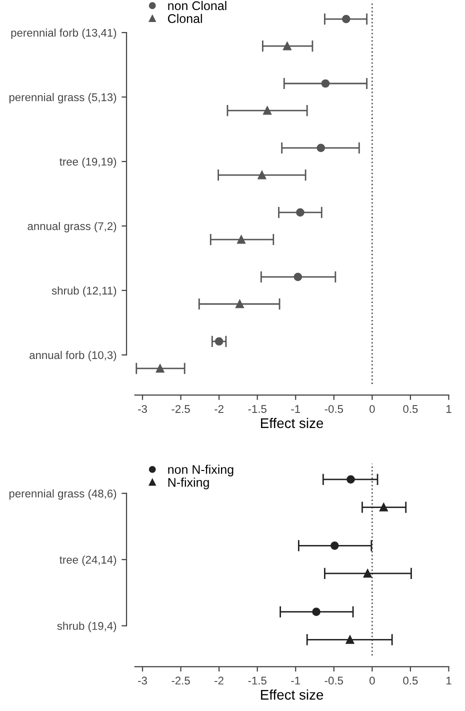 Image resolution: width=465 pixels, height=711 pixels. I want to click on y-tick-label: shrub (19,4), so click(86, 627).